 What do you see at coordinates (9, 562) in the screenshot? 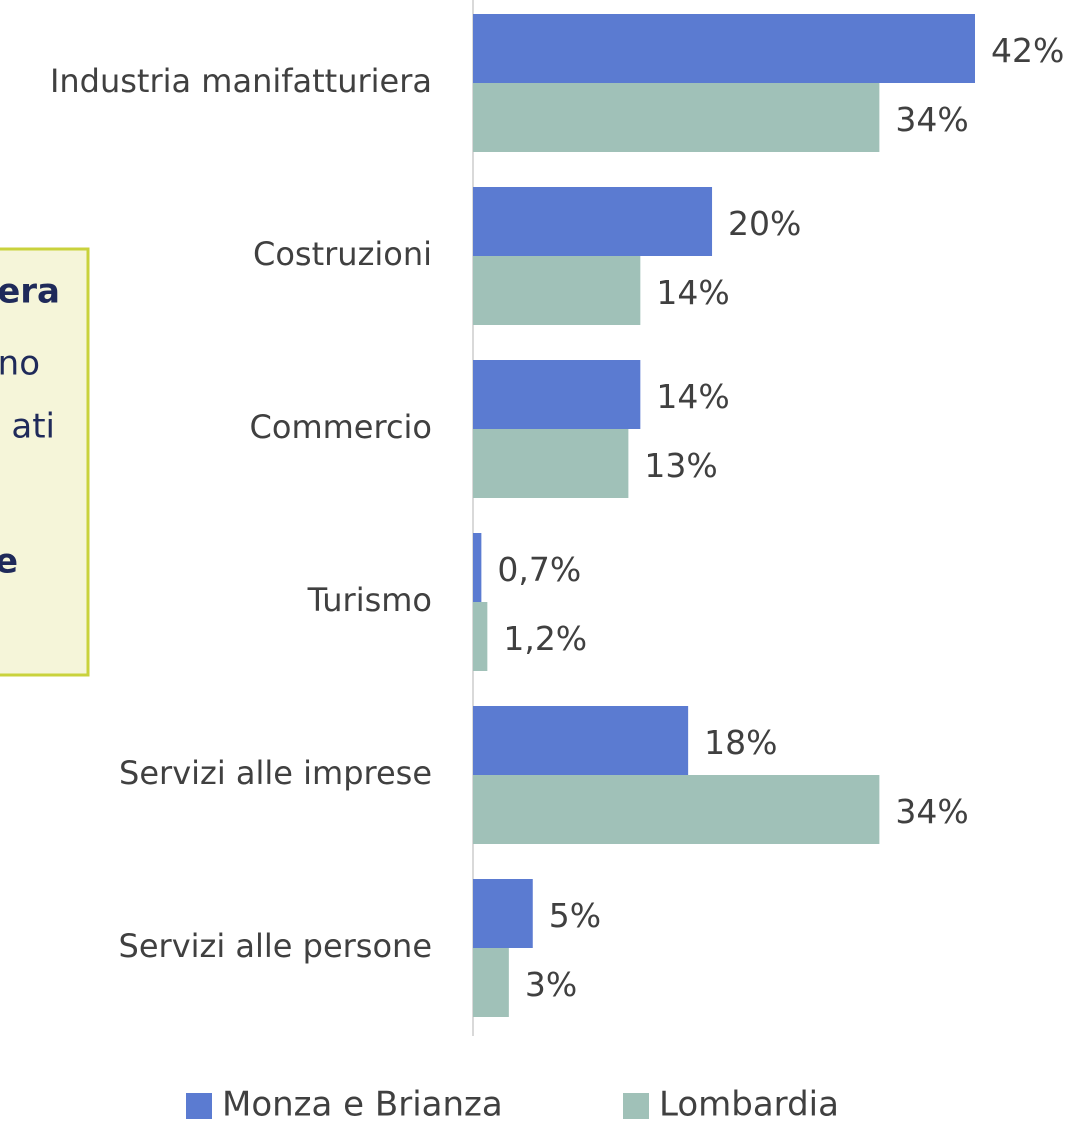
I see `annotation-text: e` at bounding box center [9, 562].